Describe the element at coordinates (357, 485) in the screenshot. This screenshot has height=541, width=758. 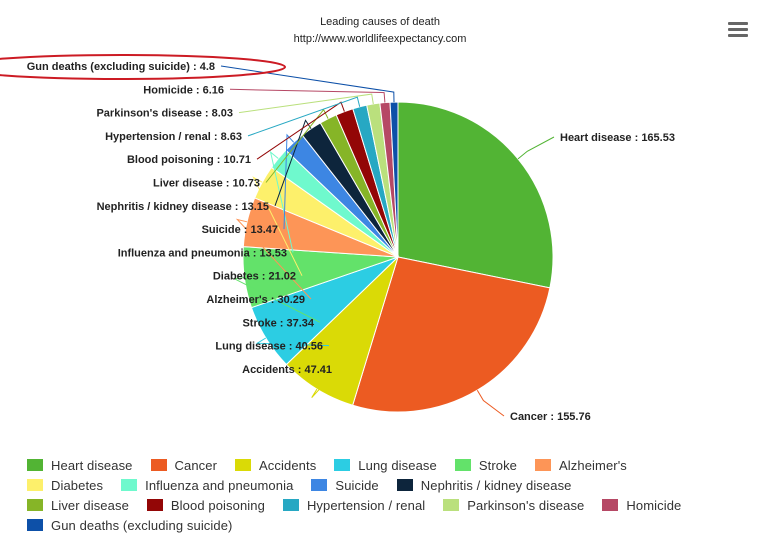
I see `legend-label: Suicide` at that location.